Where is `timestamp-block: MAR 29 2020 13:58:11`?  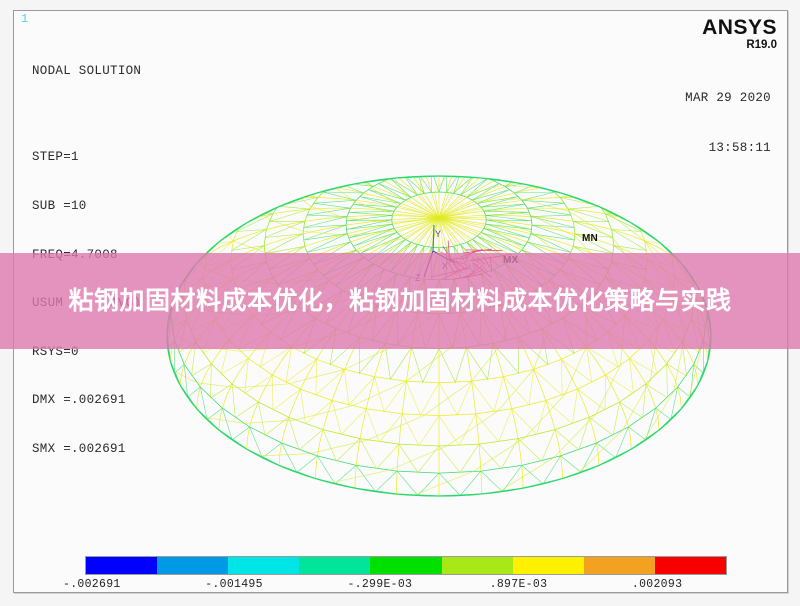 timestamp-block: MAR 29 2020 13:58:11 is located at coordinates (728, 123).